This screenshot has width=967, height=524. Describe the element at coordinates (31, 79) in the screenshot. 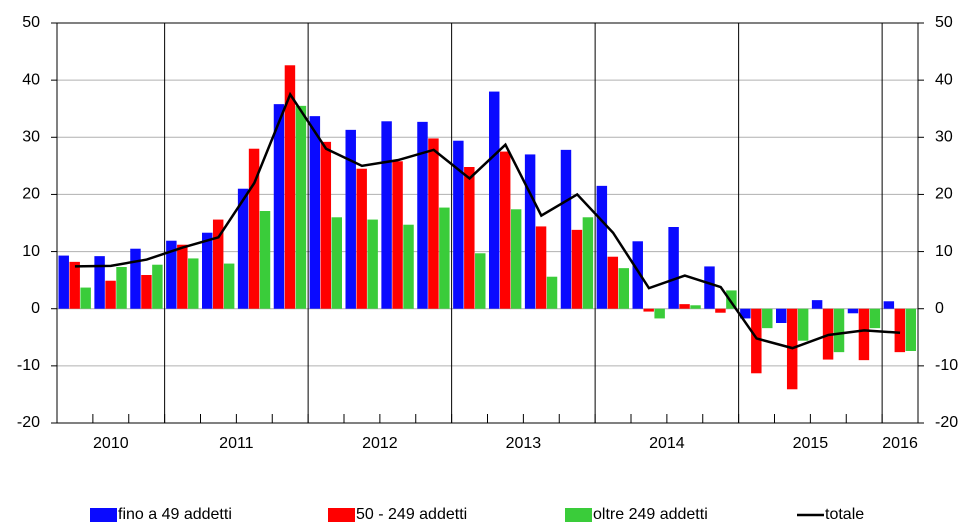

I see `y-tick-label: 40` at that location.